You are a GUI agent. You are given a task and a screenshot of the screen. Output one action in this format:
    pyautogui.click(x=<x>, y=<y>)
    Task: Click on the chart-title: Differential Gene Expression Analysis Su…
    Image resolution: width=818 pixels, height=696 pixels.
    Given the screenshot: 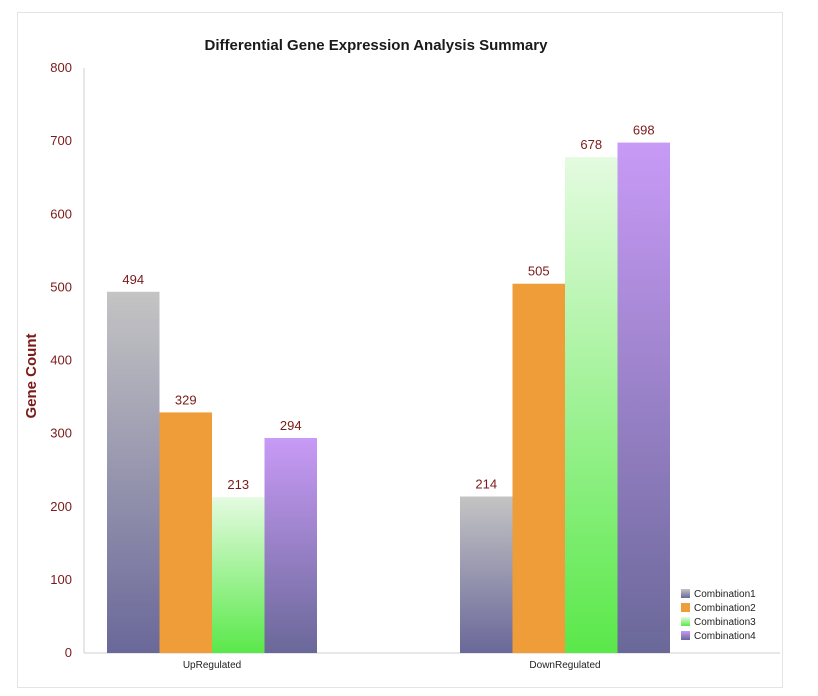 What is the action you would take?
    pyautogui.click(x=377, y=45)
    